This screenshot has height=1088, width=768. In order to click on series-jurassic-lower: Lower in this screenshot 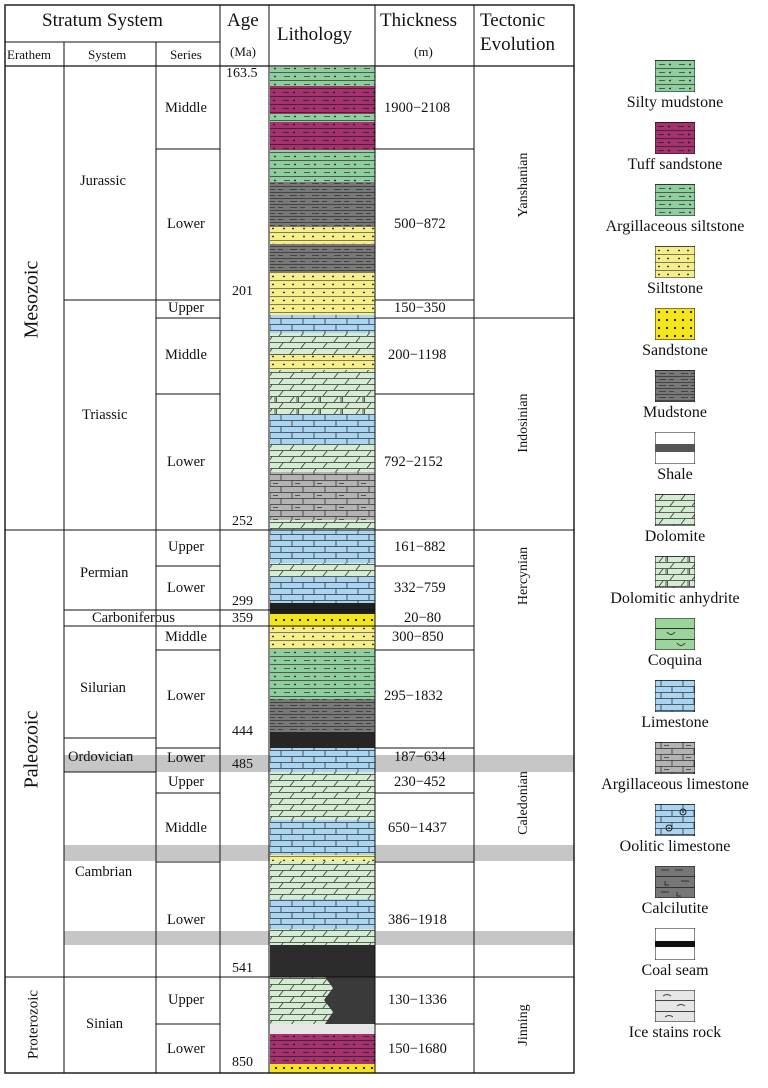, I will do `click(186, 224)`.